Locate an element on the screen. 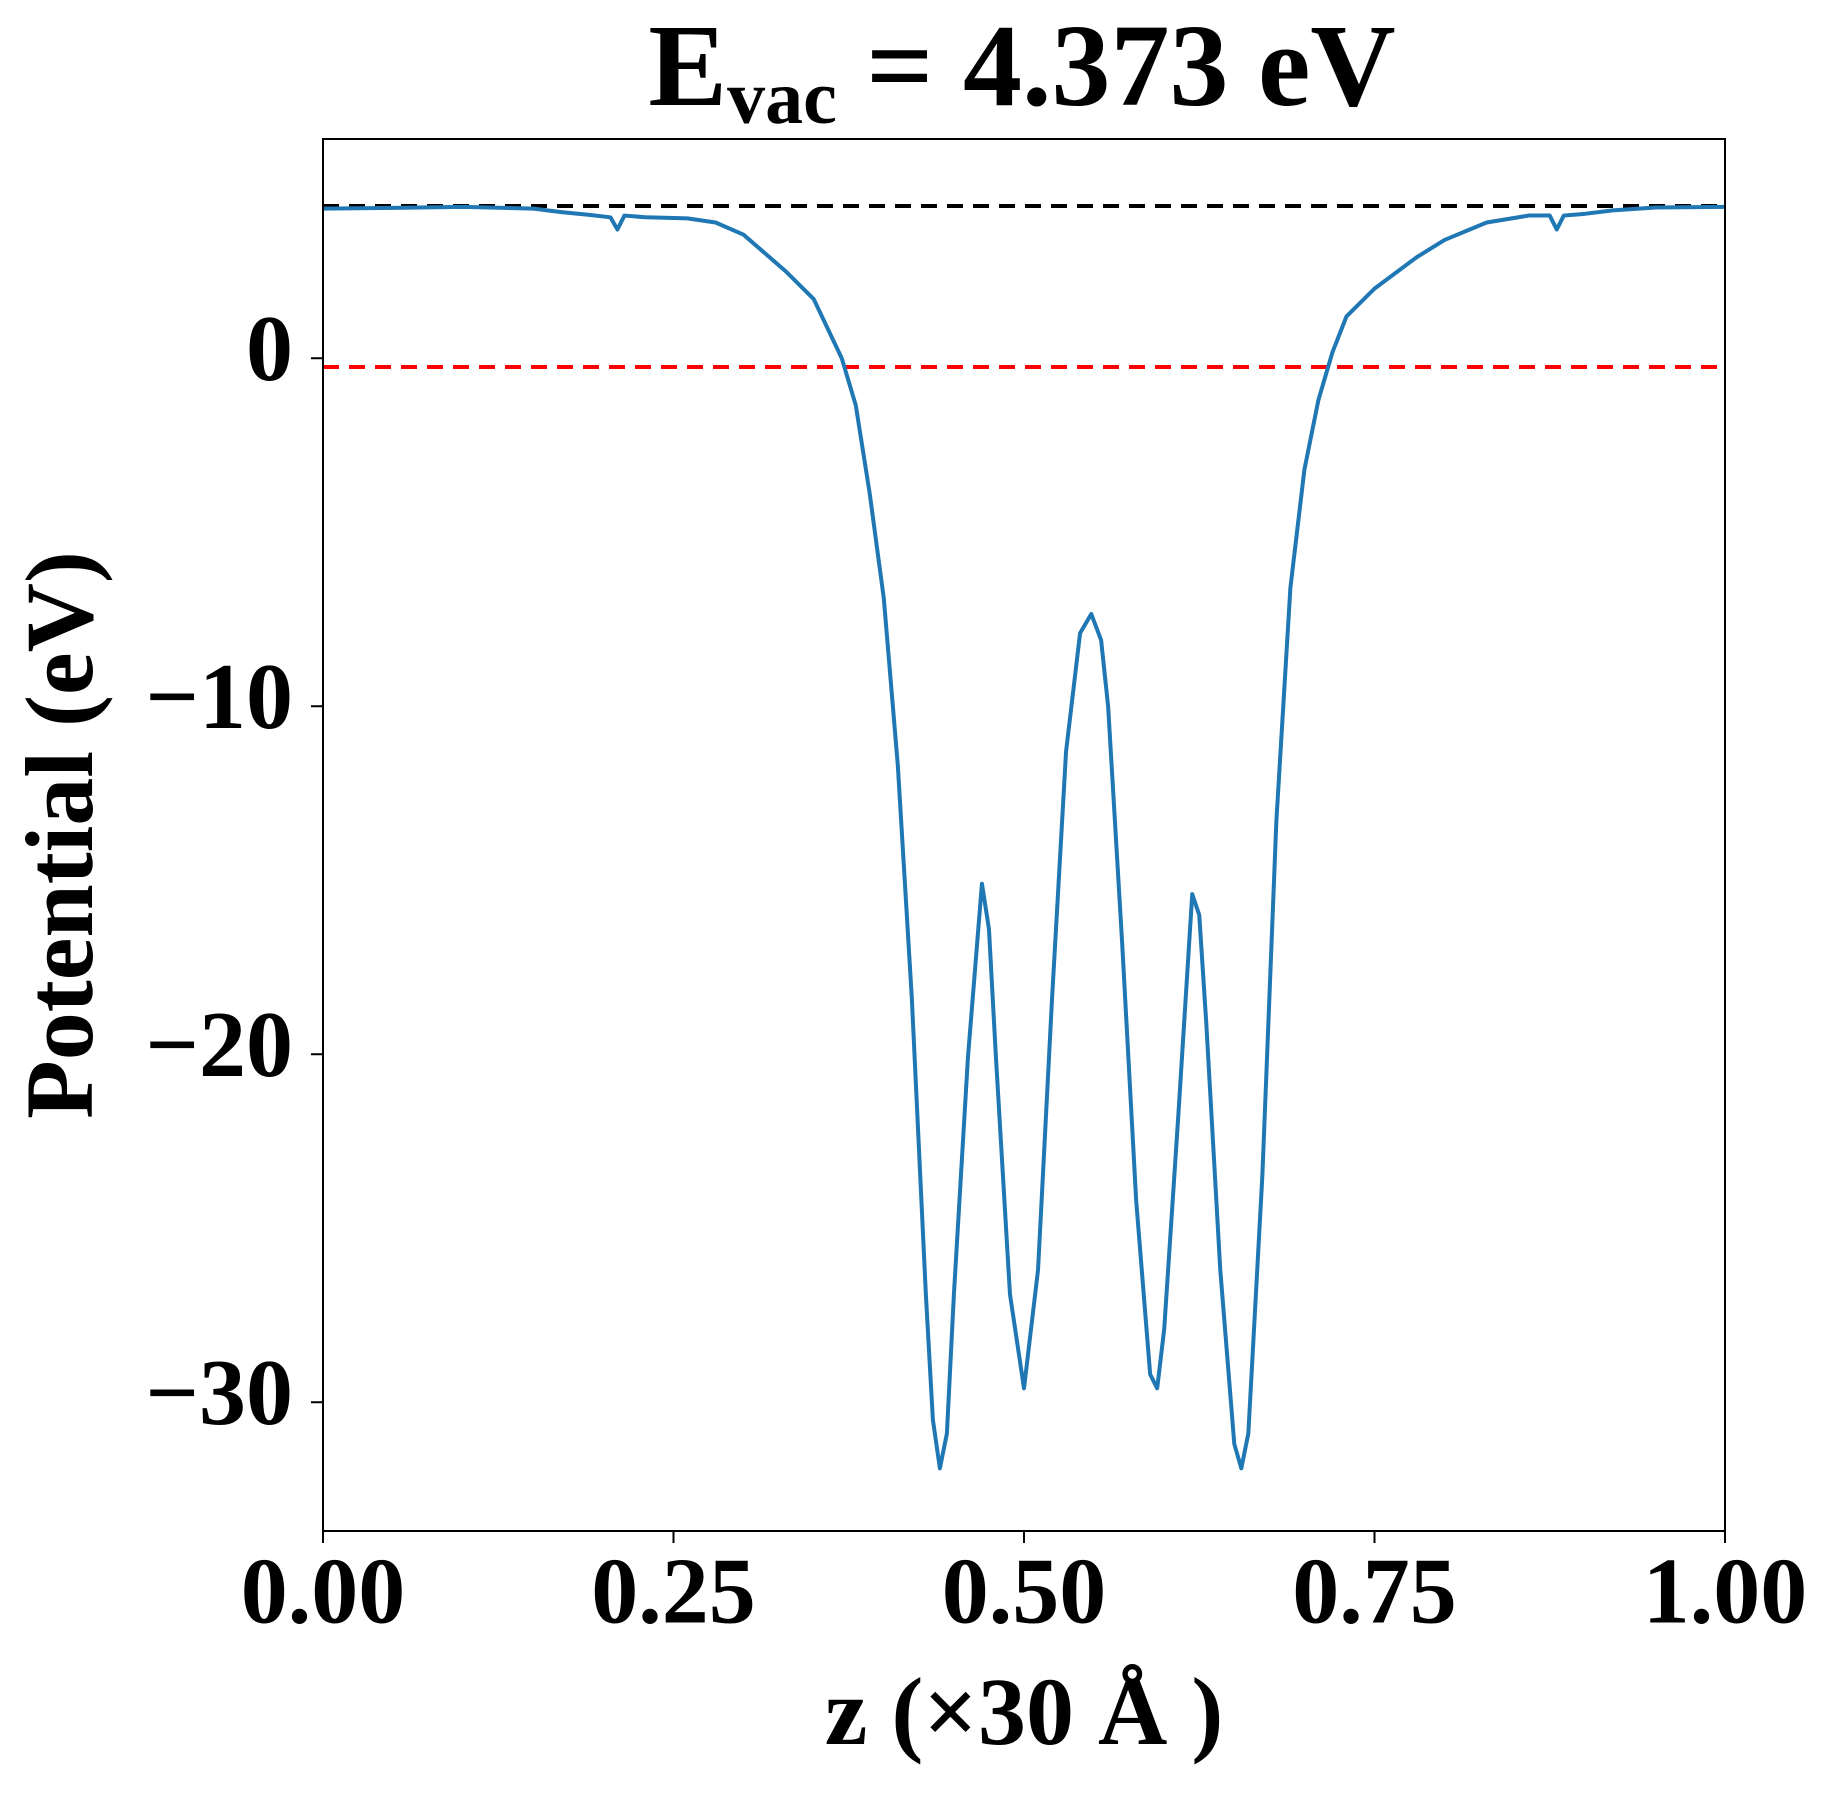 The image size is (1833, 1794). y-tick-label: −30 is located at coordinates (219, 1393).